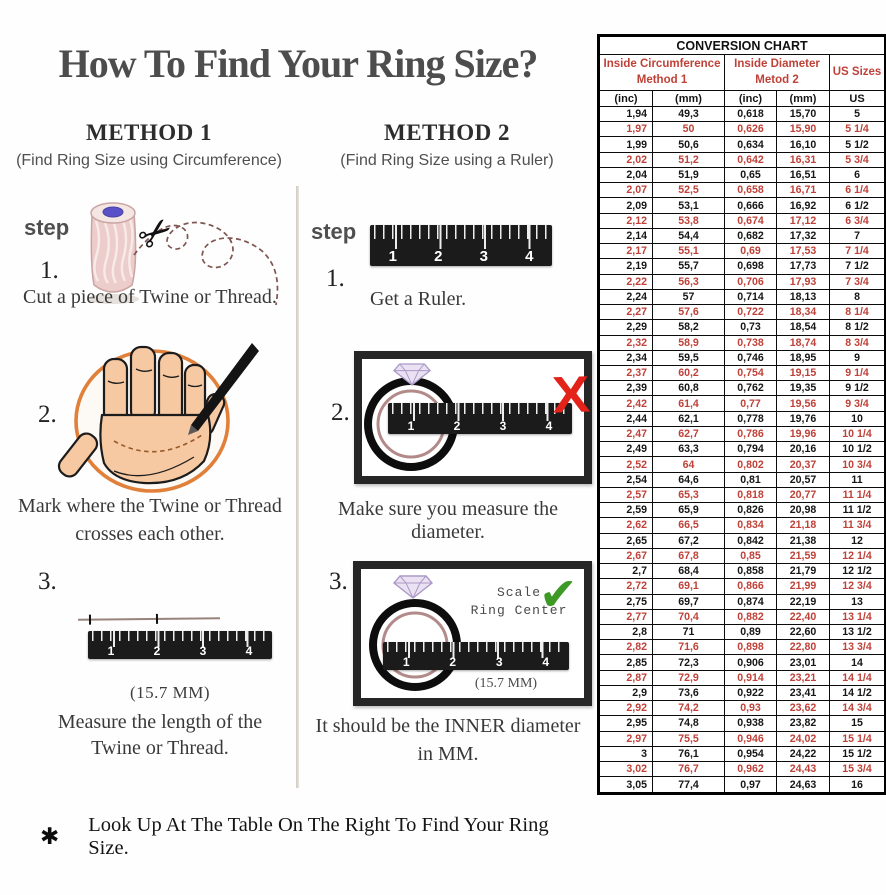 The image size is (886, 895). I want to click on table-cell: 17,12, so click(803, 220).